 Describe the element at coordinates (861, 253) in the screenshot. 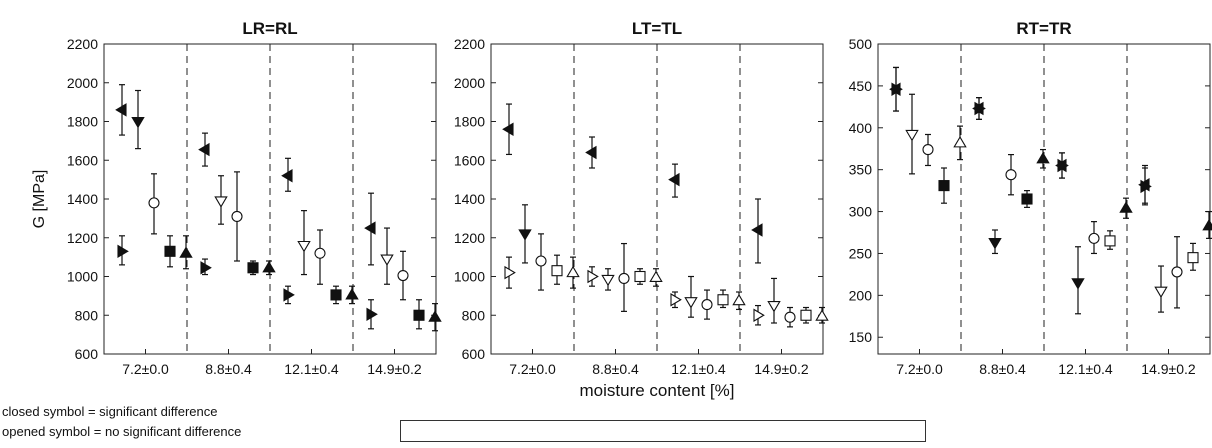

I see `y-tick-label: 250` at that location.